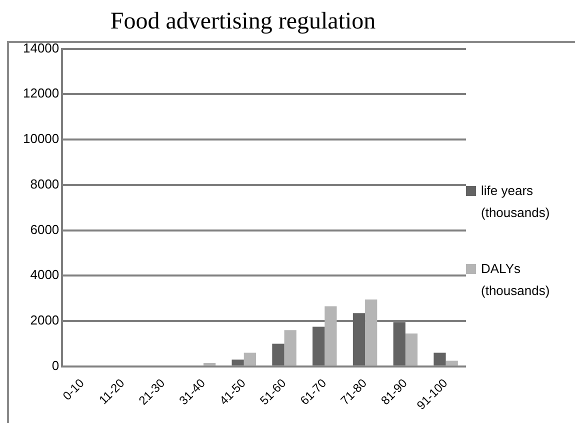  I want to click on y-tick-label: 8000, so click(45, 184).